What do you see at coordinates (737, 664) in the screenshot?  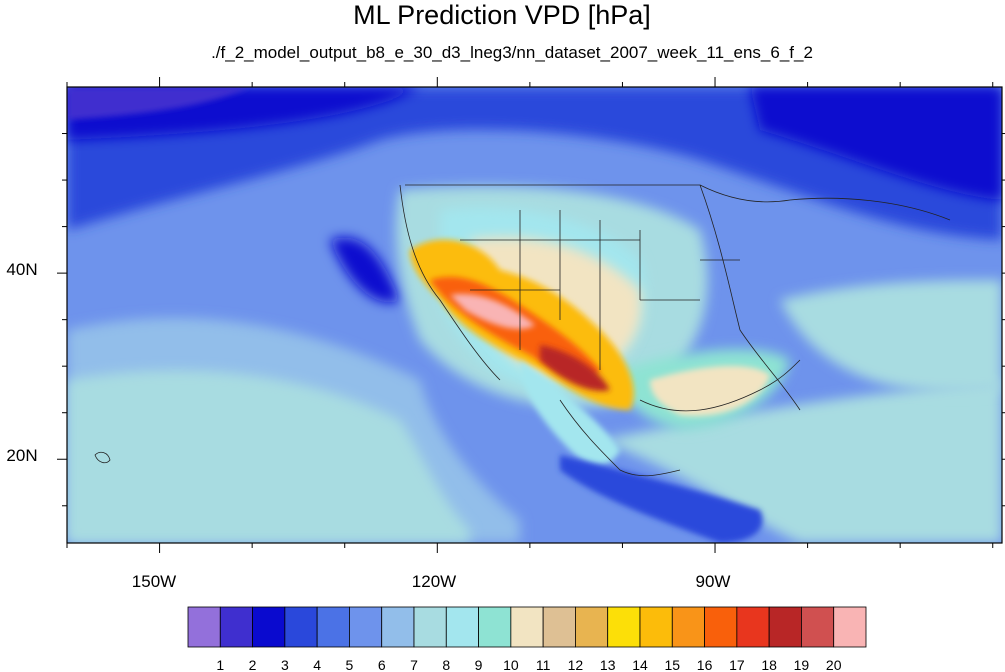 I see `colorbar-label: 17` at bounding box center [737, 664].